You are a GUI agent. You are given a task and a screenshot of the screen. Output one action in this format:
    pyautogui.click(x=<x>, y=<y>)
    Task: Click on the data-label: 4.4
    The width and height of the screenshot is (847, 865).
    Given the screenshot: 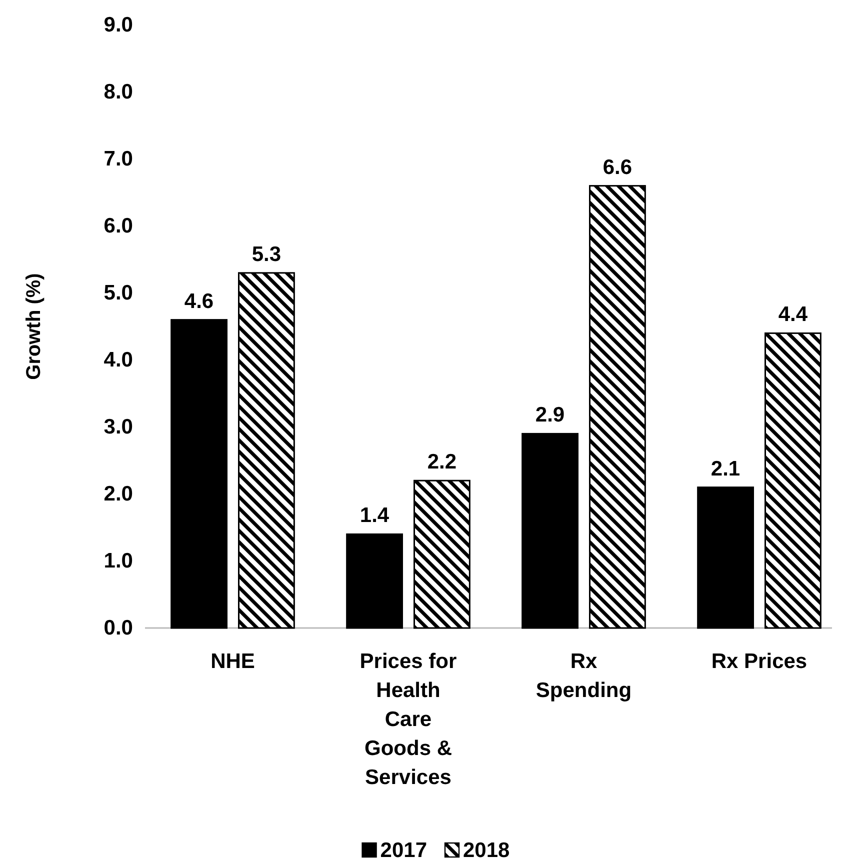 What is the action you would take?
    pyautogui.click(x=793, y=314)
    